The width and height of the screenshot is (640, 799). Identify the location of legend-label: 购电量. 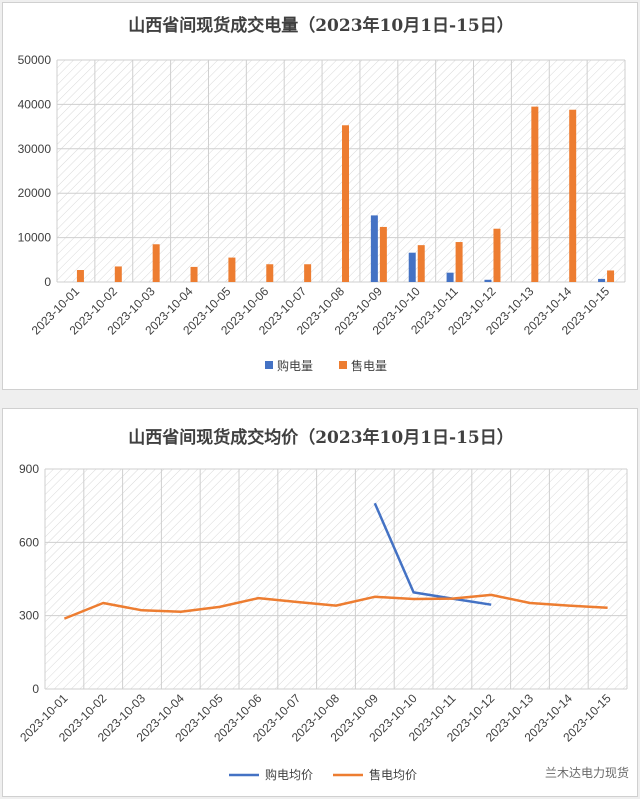
(295, 365).